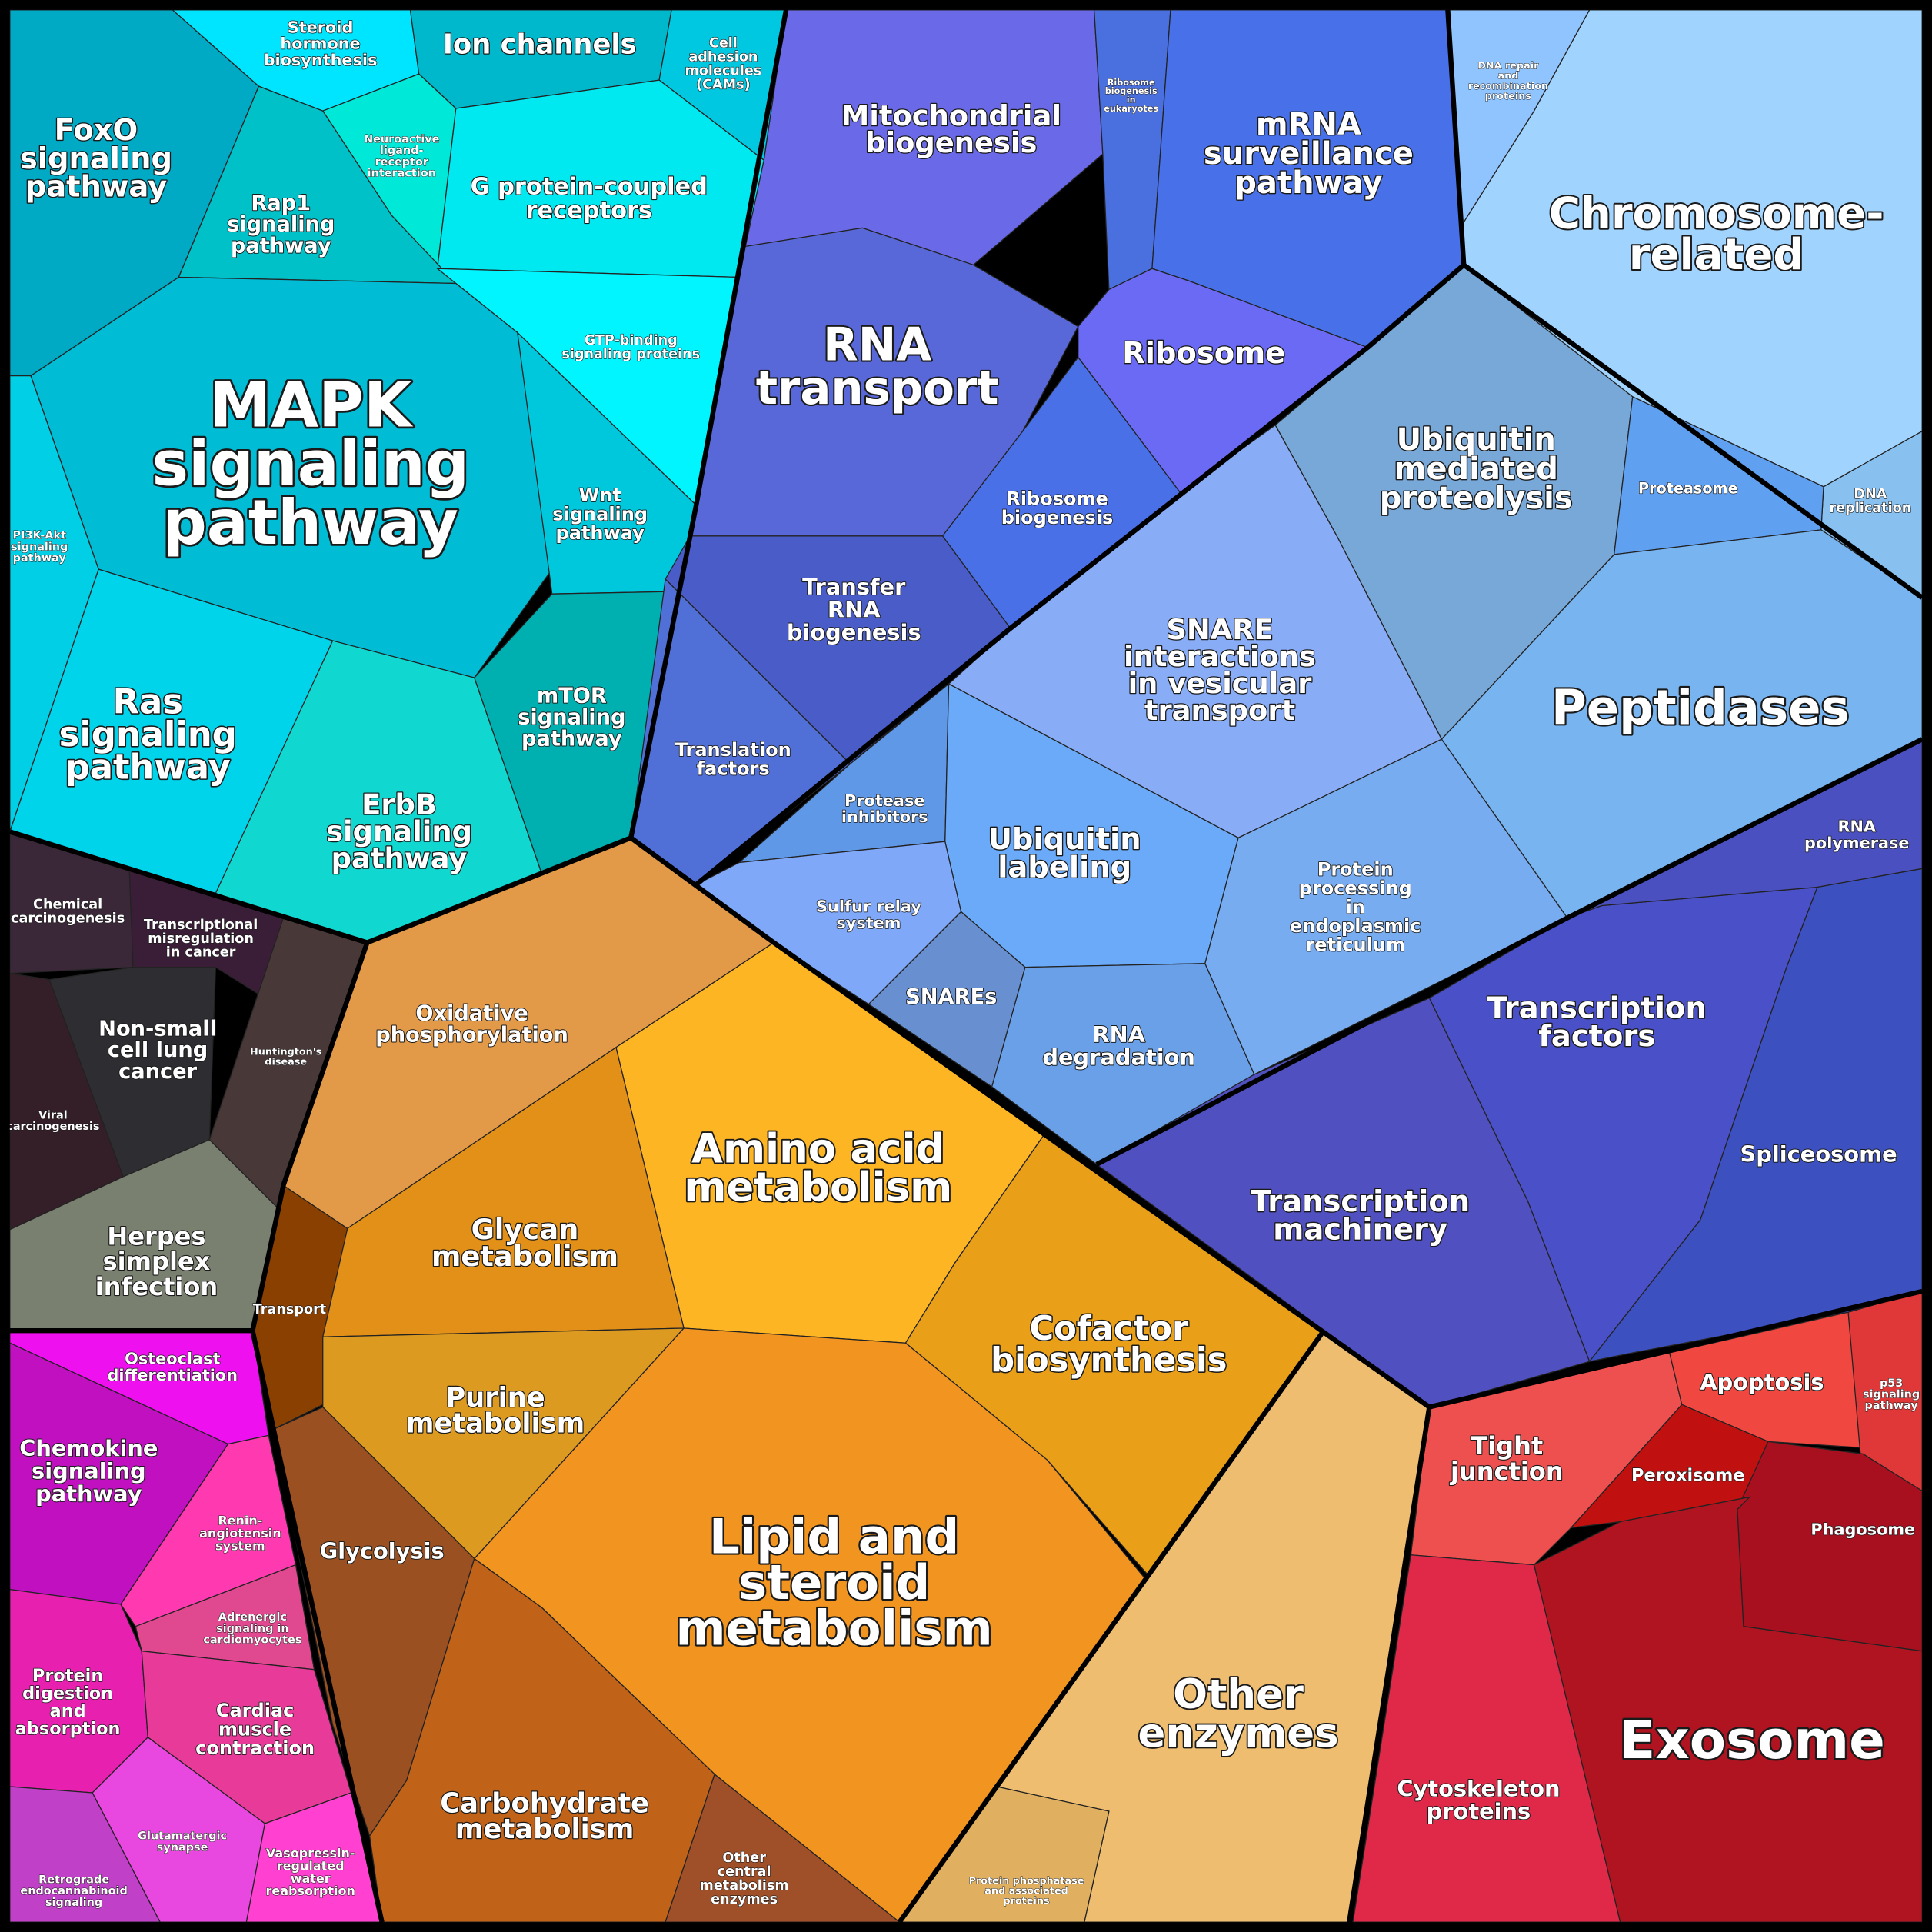 The image size is (1932, 1932). I want to click on cell-label: machinery, so click(1360, 1230).